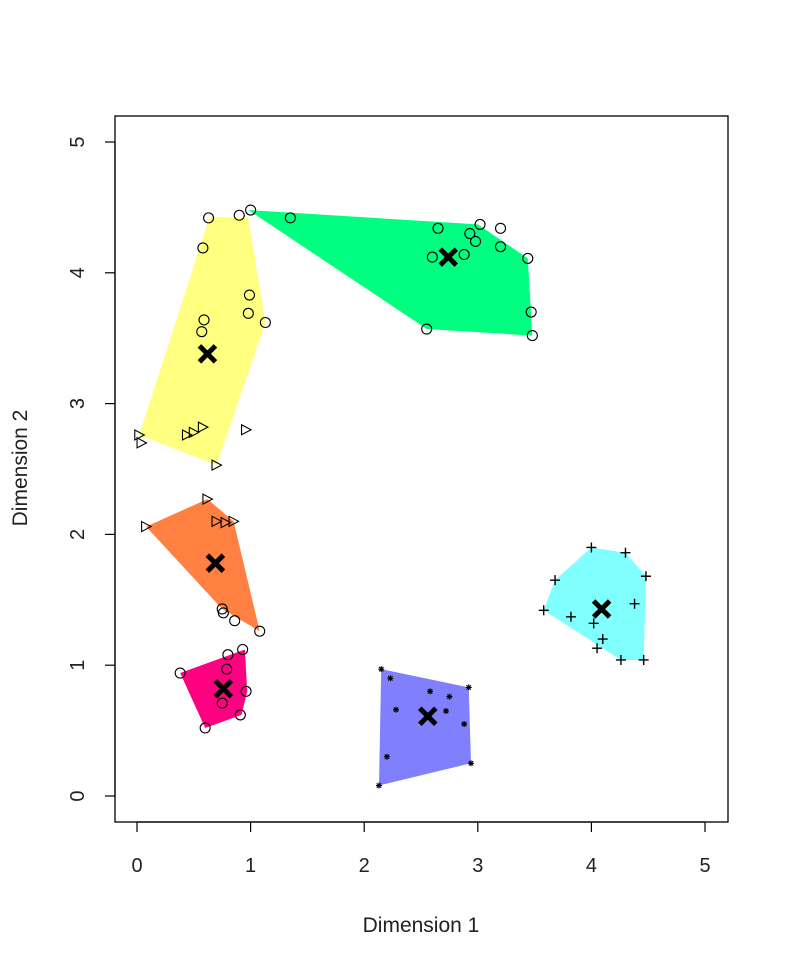  What do you see at coordinates (477, 866) in the screenshot?
I see `x-tick-label: 3` at bounding box center [477, 866].